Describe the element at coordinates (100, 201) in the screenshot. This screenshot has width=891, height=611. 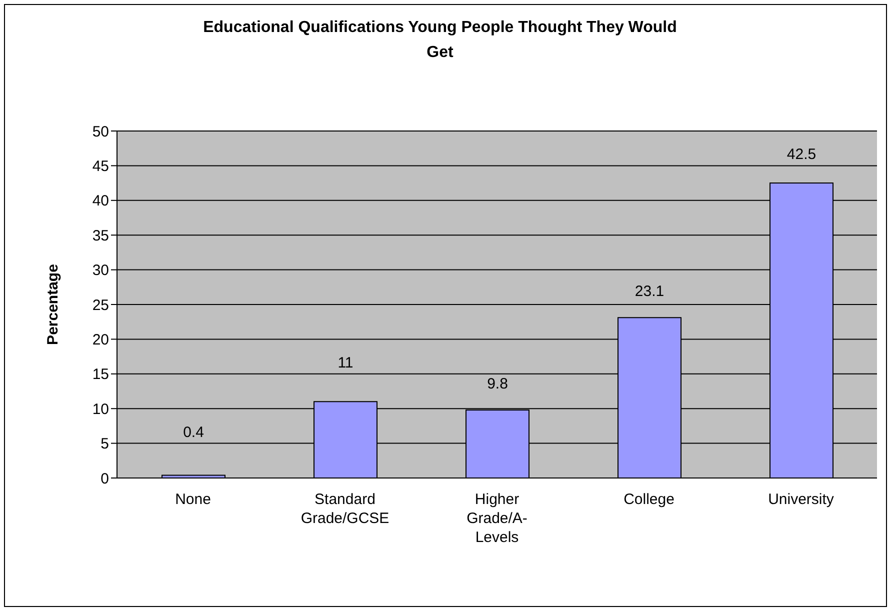
I see `y-tick-label: 40` at that location.